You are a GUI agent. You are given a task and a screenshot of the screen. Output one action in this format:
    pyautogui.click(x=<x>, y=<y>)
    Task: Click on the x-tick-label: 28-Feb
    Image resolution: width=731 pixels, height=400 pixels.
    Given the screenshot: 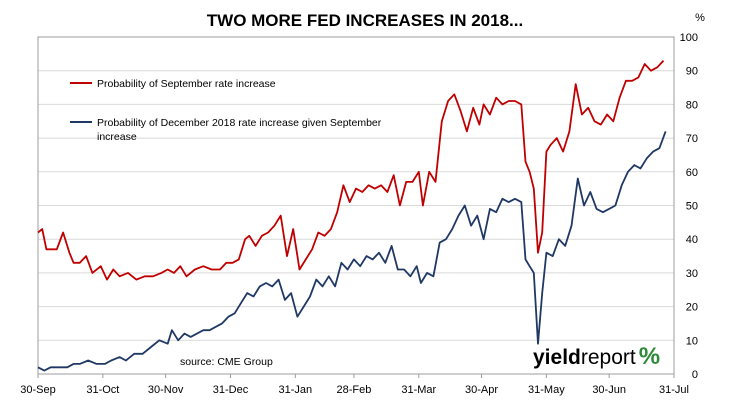 What is the action you would take?
    pyautogui.click(x=353, y=390)
    